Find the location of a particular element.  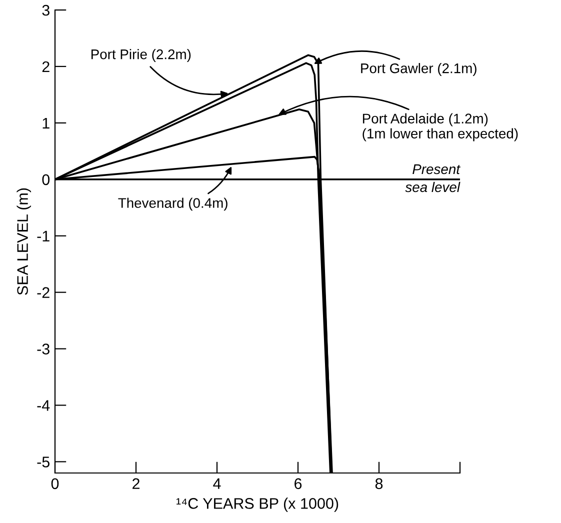

y-tick-label: -2 is located at coordinates (43, 292).